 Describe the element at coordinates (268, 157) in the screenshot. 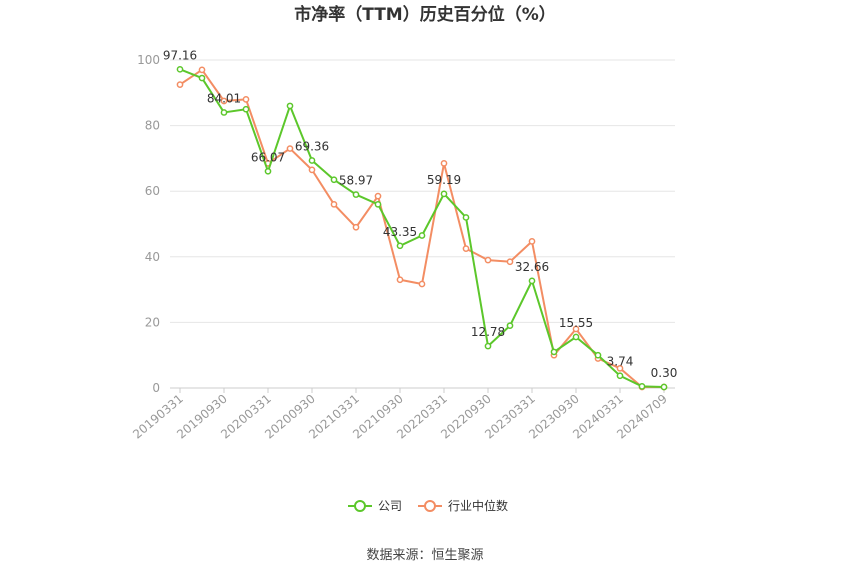

I see `data-label: 66.07` at that location.